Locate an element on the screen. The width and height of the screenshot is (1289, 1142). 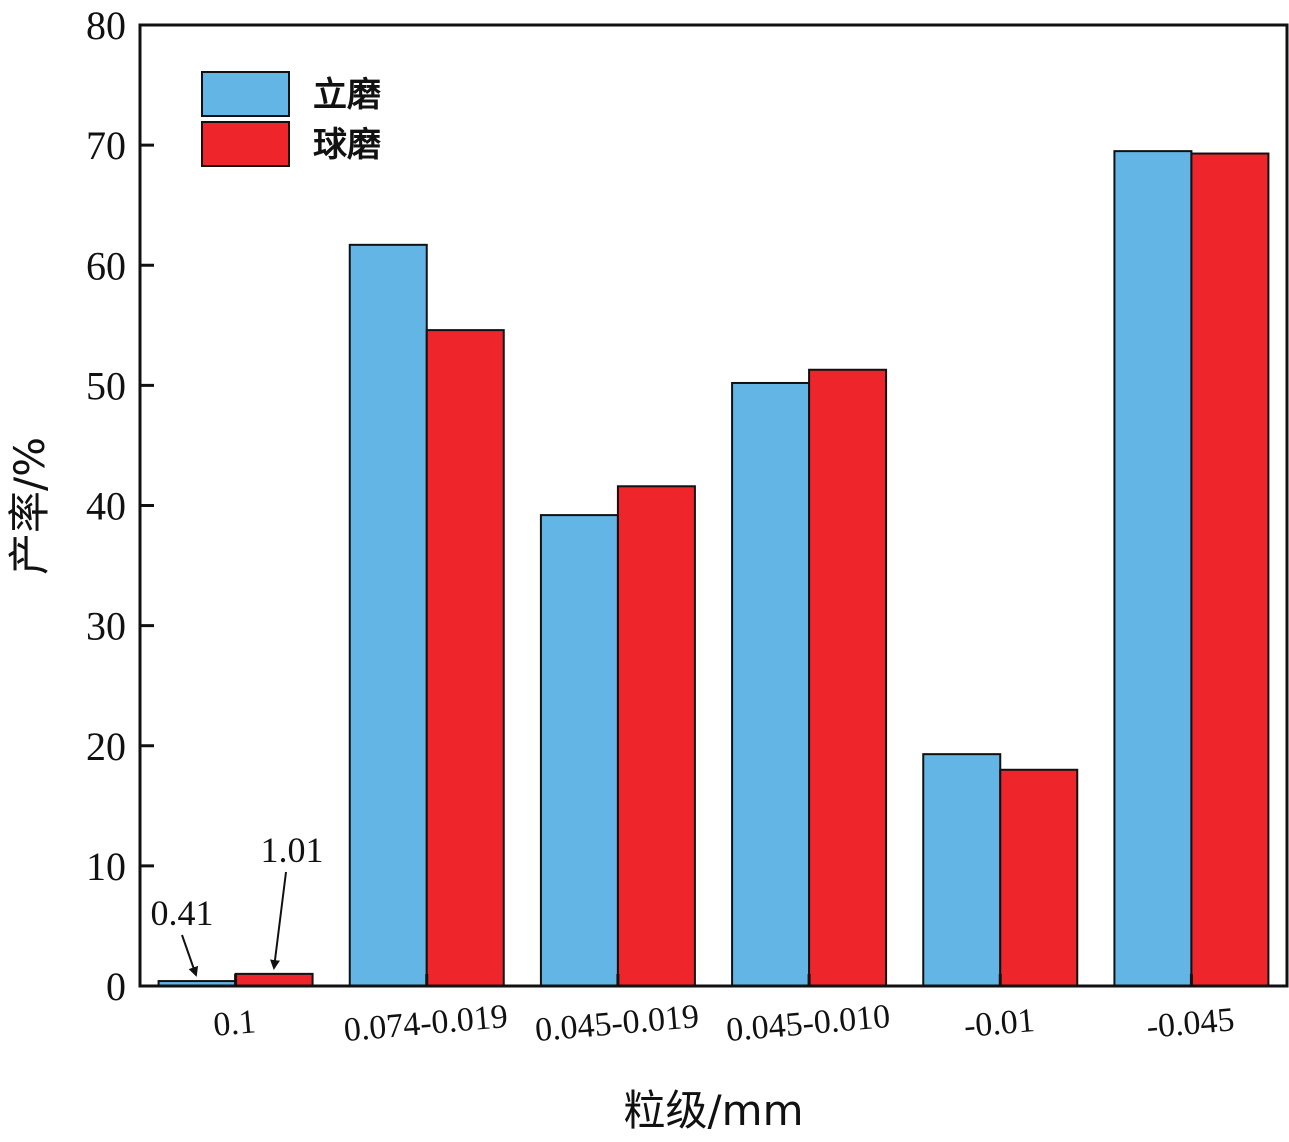
legend-swatch-vertical-mill is located at coordinates (245, 94).